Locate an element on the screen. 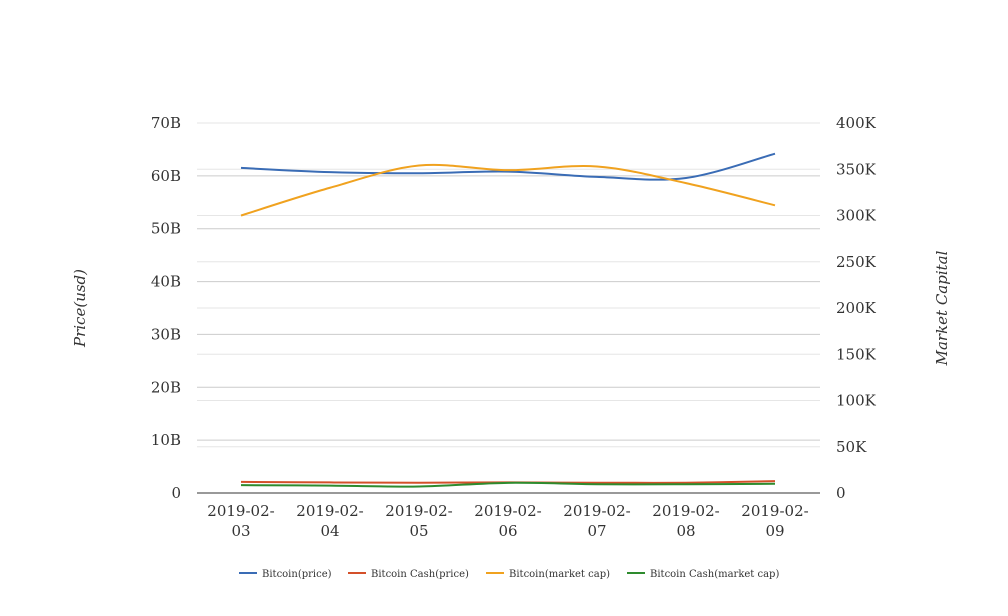 Image resolution: width=1008 pixels, height=616 pixels. x-tick-label: 2019-02-07 is located at coordinates (596, 521).